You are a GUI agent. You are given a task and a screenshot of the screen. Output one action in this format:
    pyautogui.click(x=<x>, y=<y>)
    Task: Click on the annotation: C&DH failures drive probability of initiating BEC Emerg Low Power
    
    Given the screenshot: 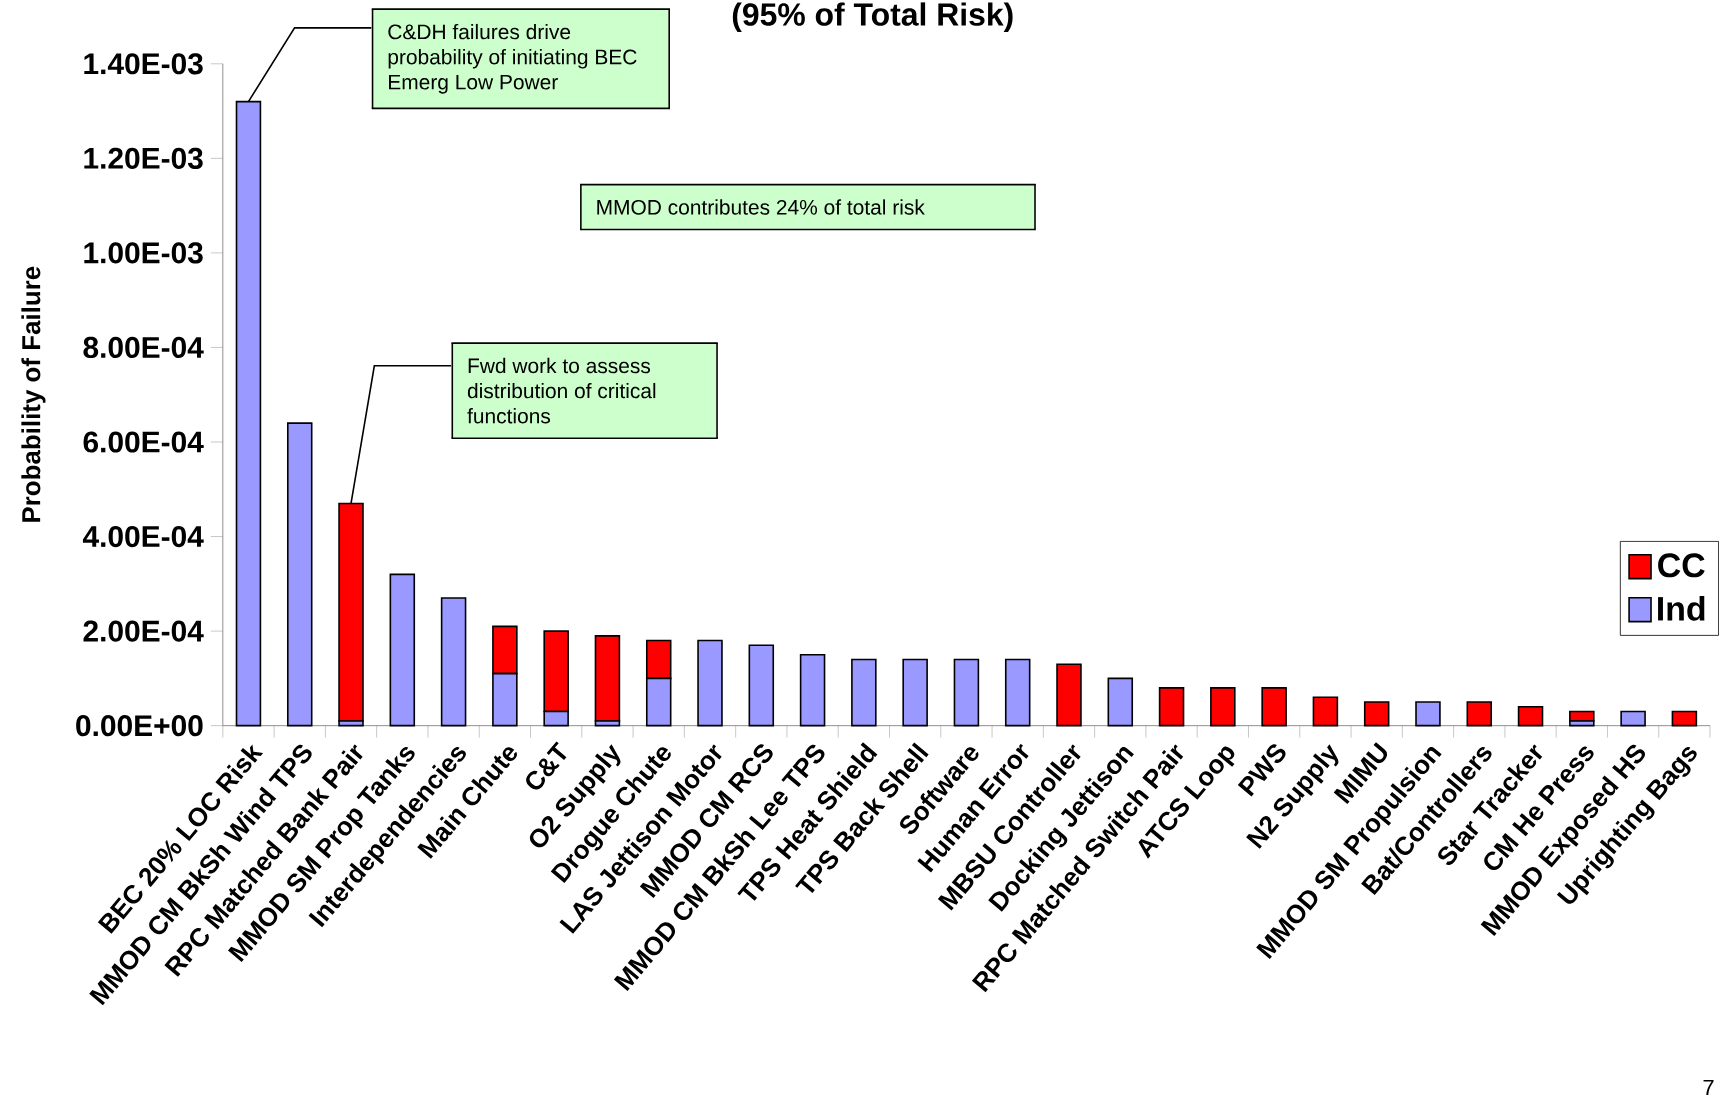 What is the action you would take?
    pyautogui.click(x=512, y=58)
    